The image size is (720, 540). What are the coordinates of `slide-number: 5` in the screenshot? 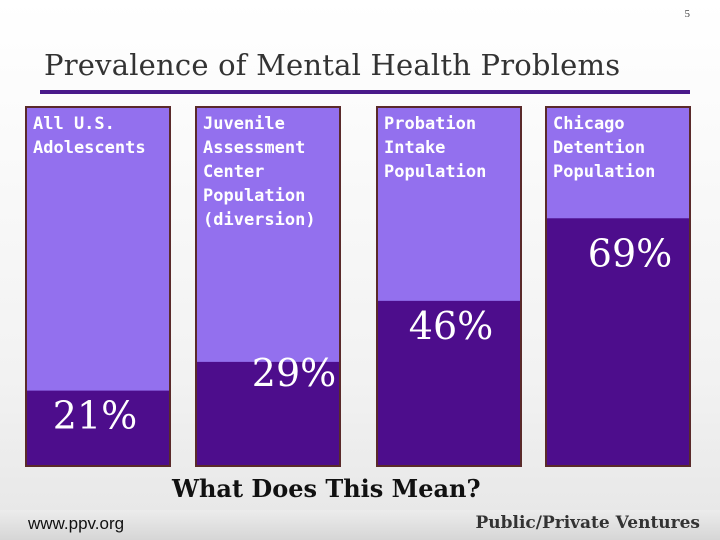 It's located at (687, 14).